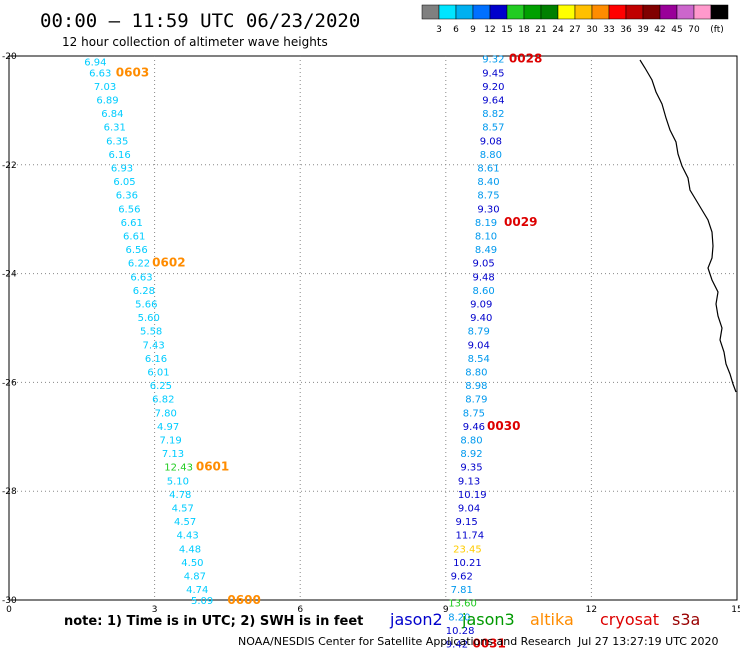 The image size is (740, 650). I want to click on wave-height-color-scale: 3 6 9 12 15 18 21 24 27 30 33 36 39 42 45 70 (ft), so click(575, 19).